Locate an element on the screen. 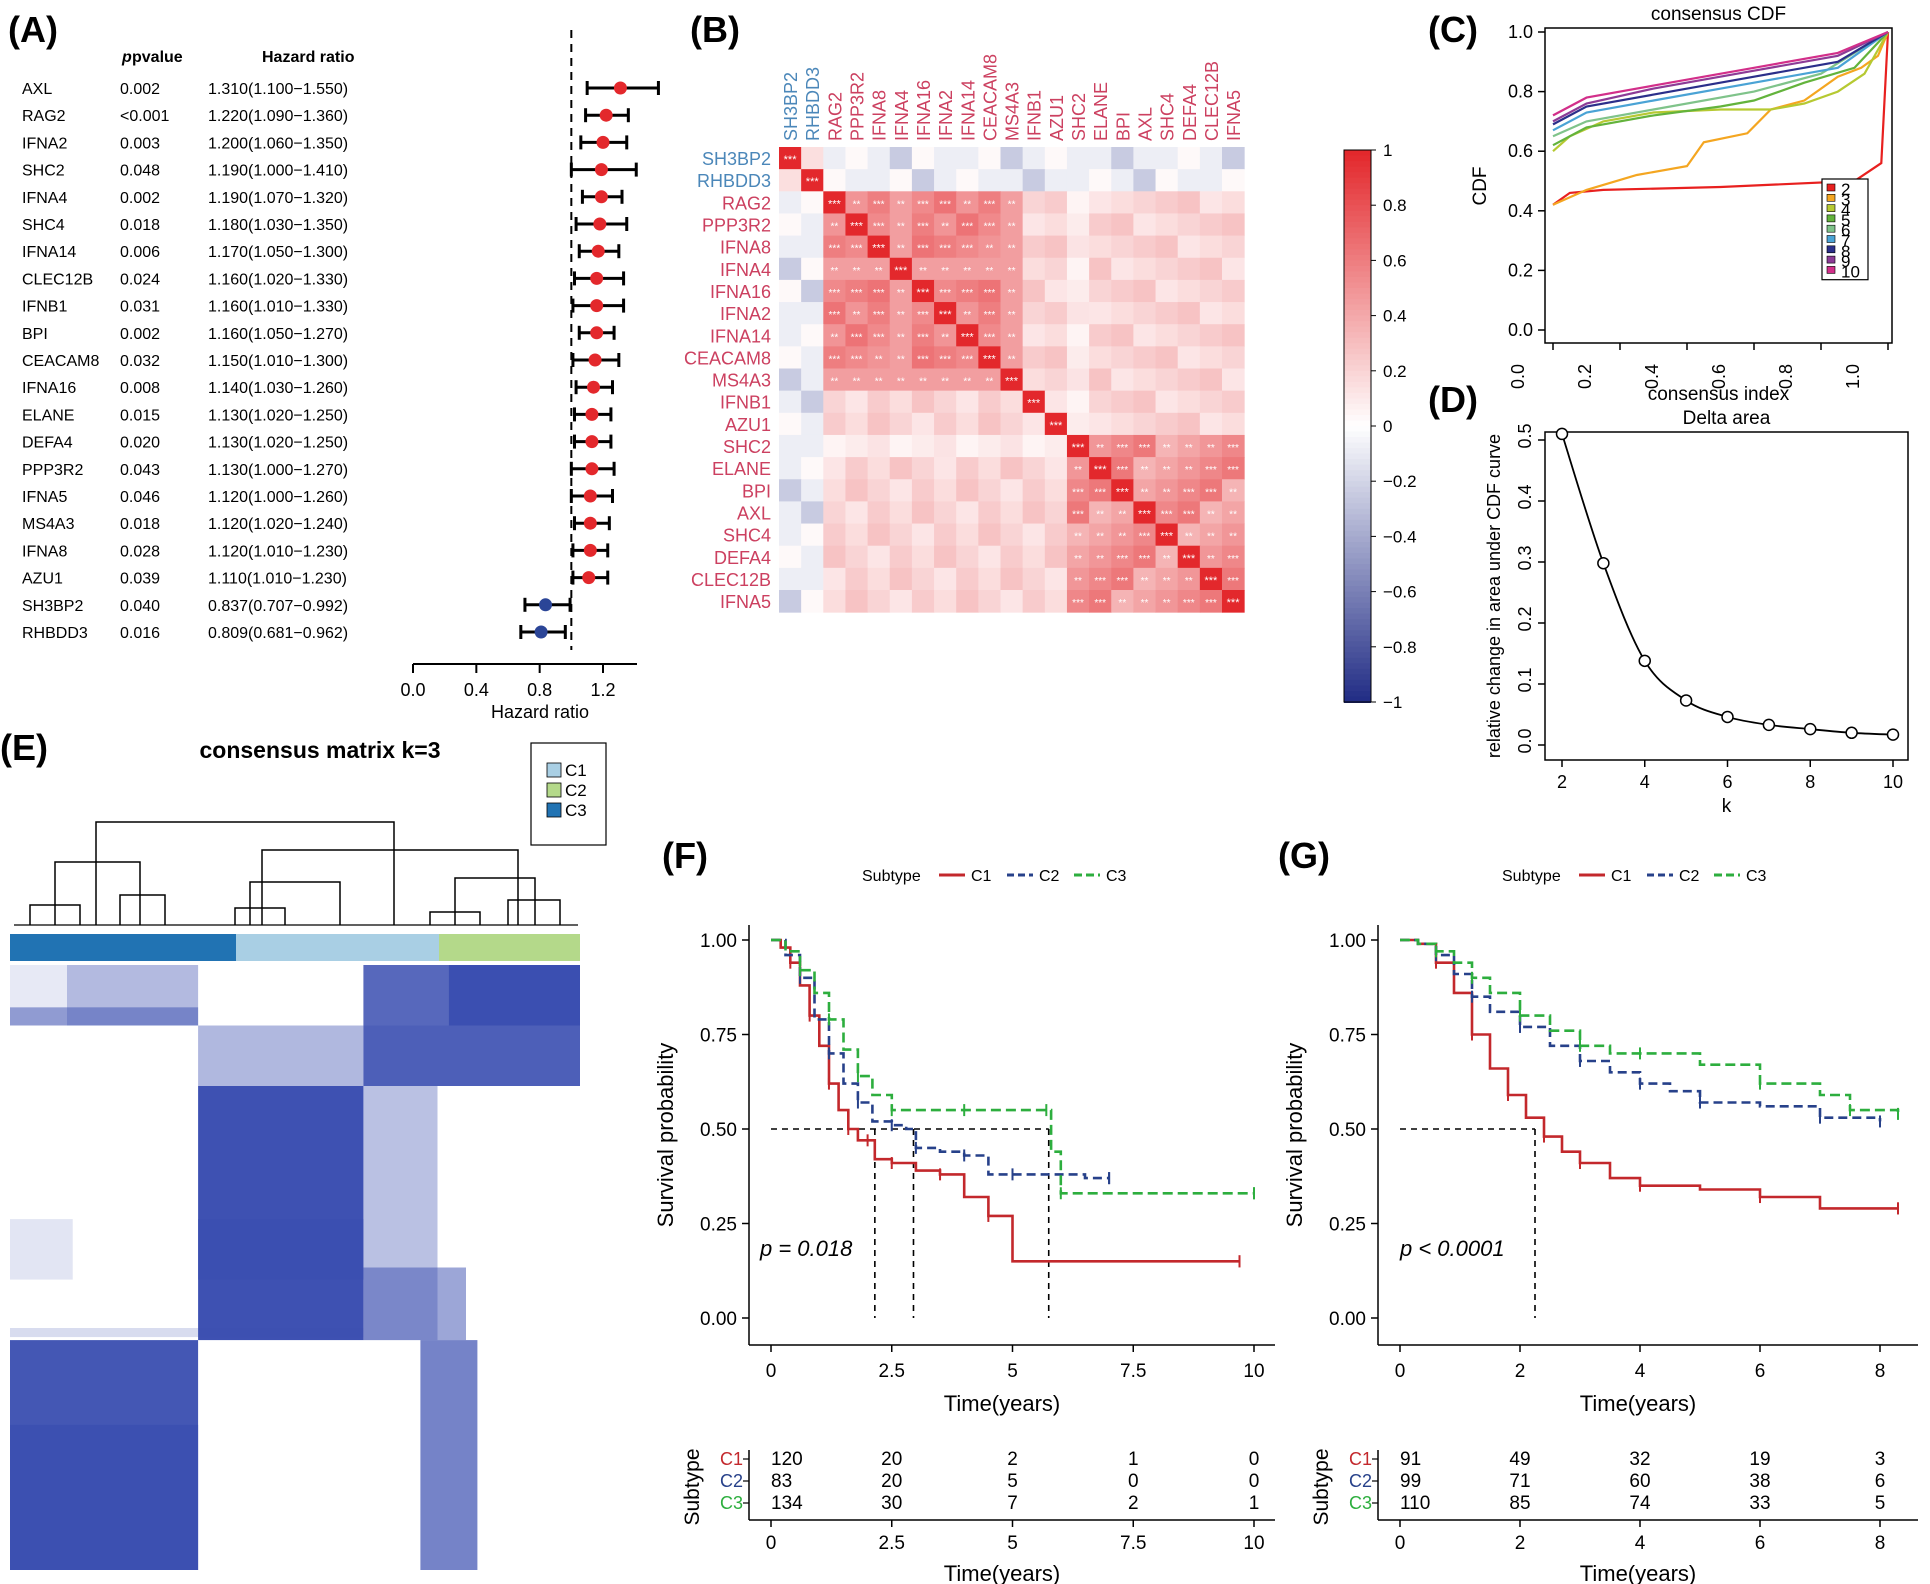  colorbar-tick-label: 0.6 is located at coordinates (1395, 260).